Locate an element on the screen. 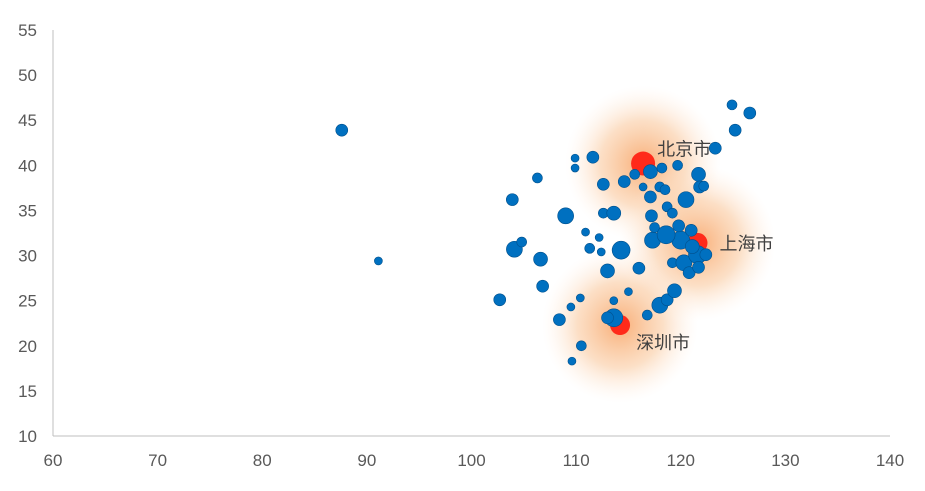 The height and width of the screenshot is (491, 925). y-tick-label: 20 is located at coordinates (27, 346).